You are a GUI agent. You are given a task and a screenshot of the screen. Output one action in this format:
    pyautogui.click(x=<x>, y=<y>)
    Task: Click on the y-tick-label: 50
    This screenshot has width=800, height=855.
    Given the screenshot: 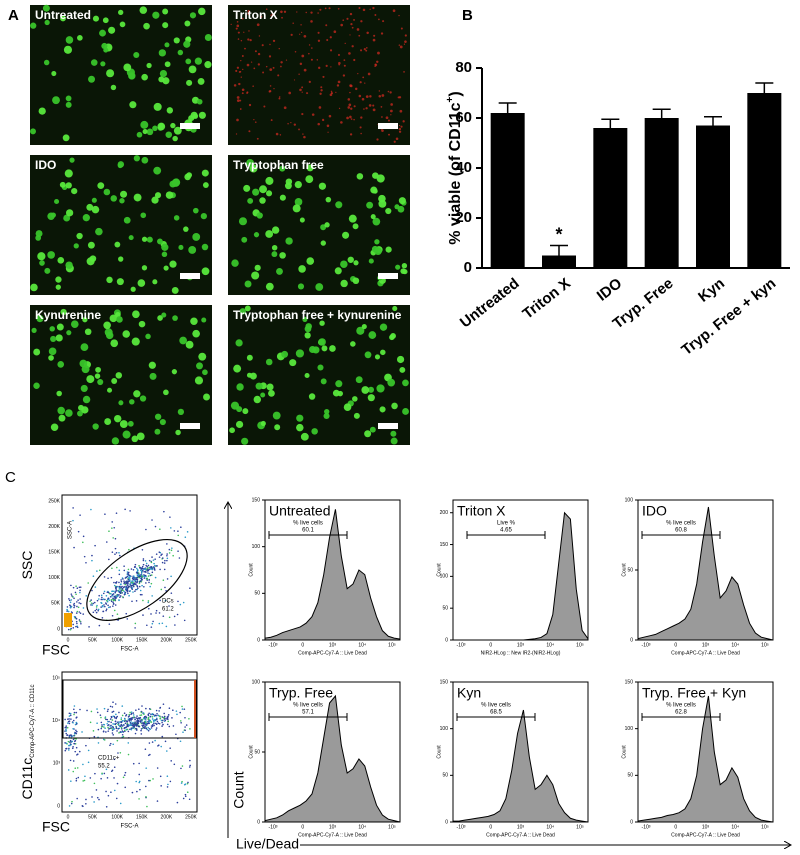 What is the action you would take?
    pyautogui.click(x=445, y=609)
    